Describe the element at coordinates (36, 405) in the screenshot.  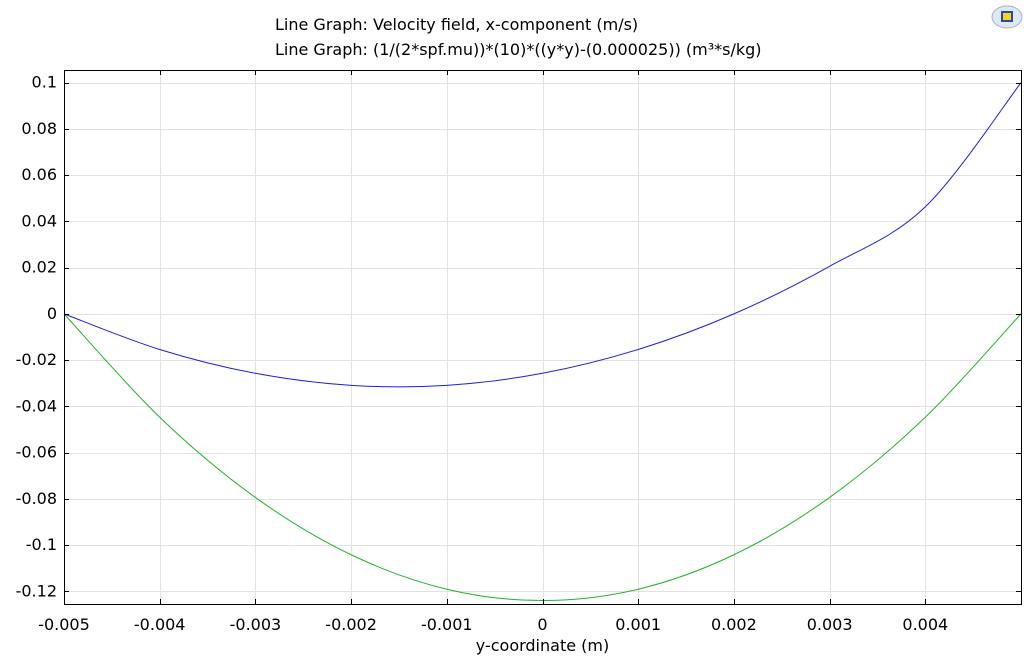
I see `y-tick-label: -0.04` at that location.